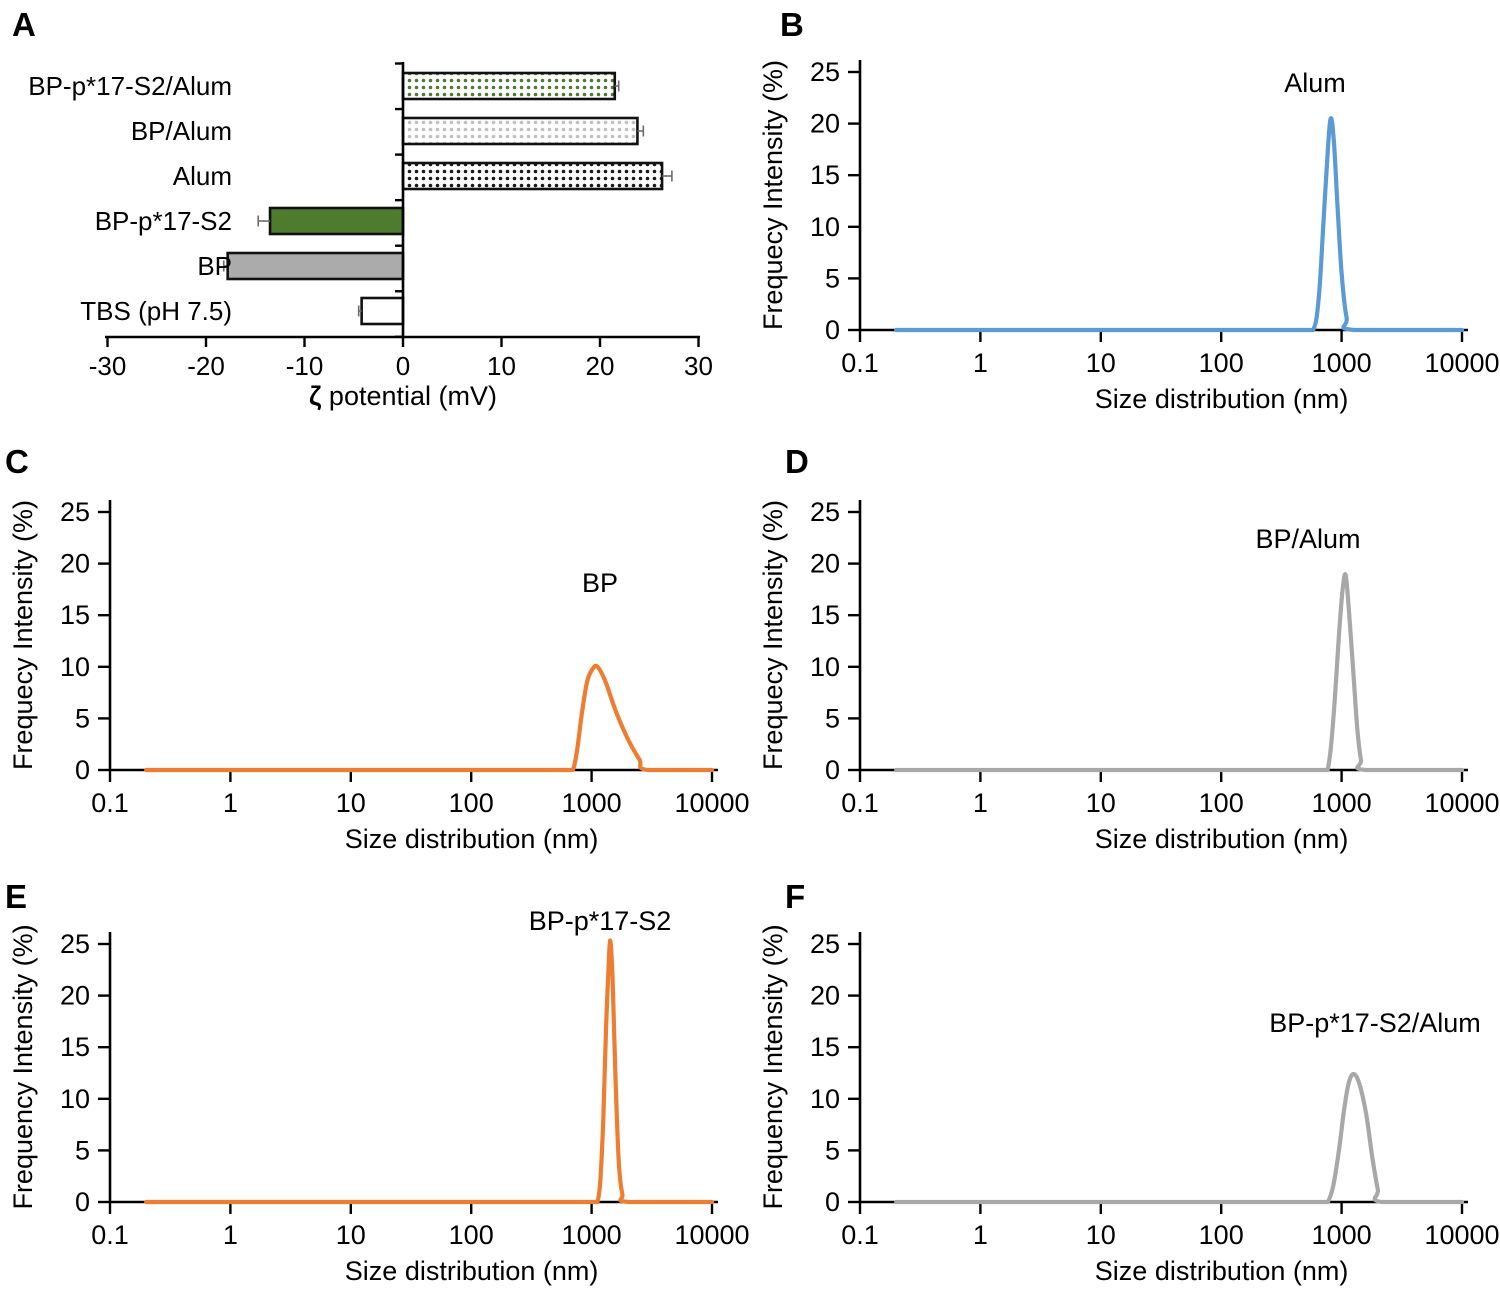 The image size is (1500, 1302). What do you see at coordinates (403, 396) in the screenshot?
I see `x-axis-title: ζ potential (mV)` at bounding box center [403, 396].